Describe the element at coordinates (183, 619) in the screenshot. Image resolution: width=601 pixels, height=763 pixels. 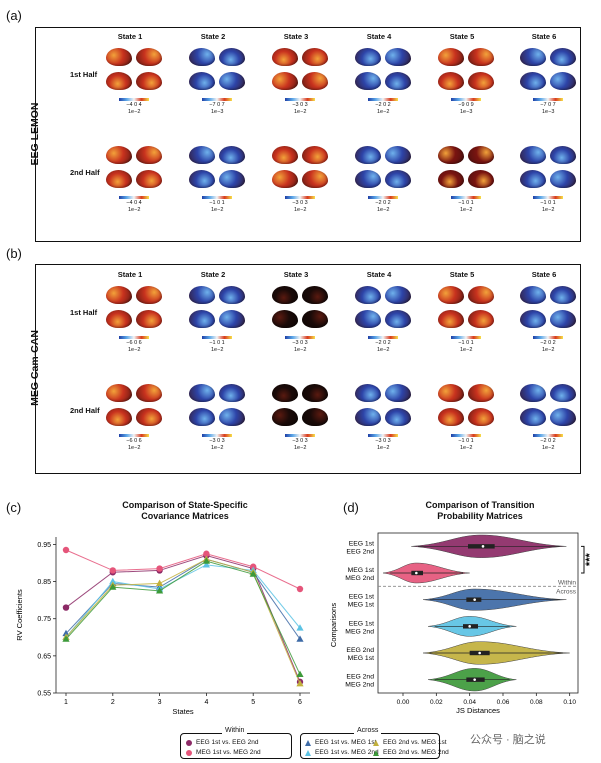
I see `series-line` at that location.